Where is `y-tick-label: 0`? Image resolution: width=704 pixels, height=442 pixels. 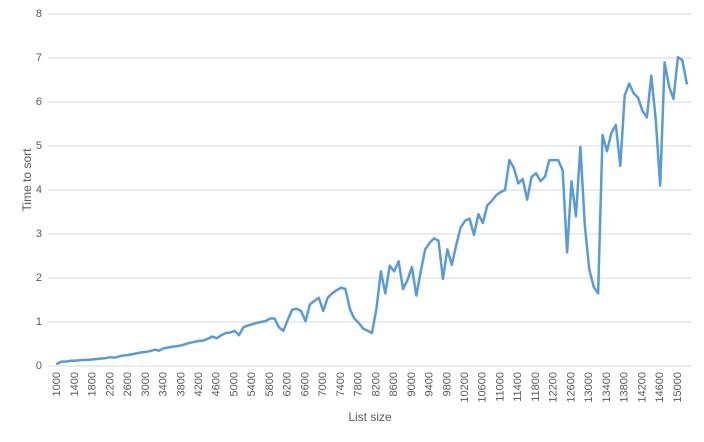 y-tick-label: 0 is located at coordinates (39, 366).